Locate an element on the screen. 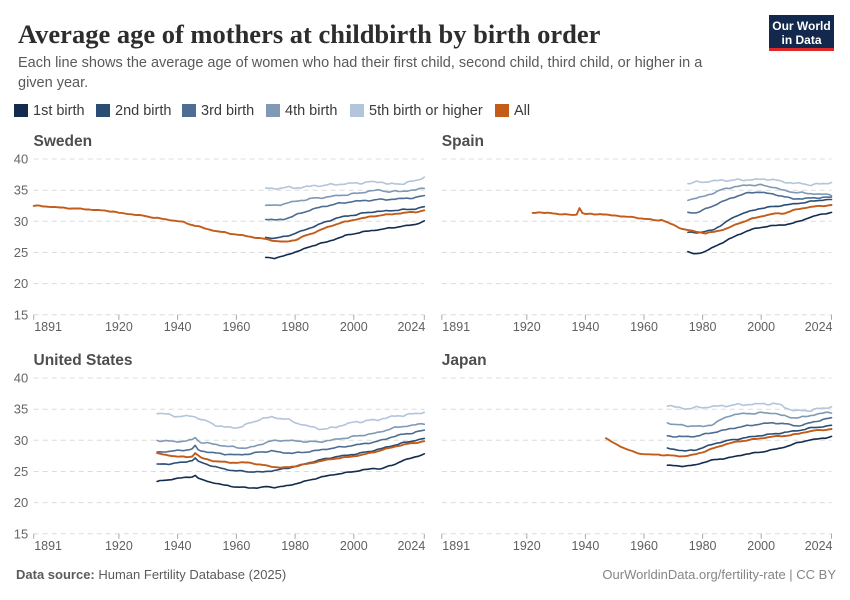 This screenshot has width=850, height=600. svg-text: Japan is located at coordinates (464, 360).